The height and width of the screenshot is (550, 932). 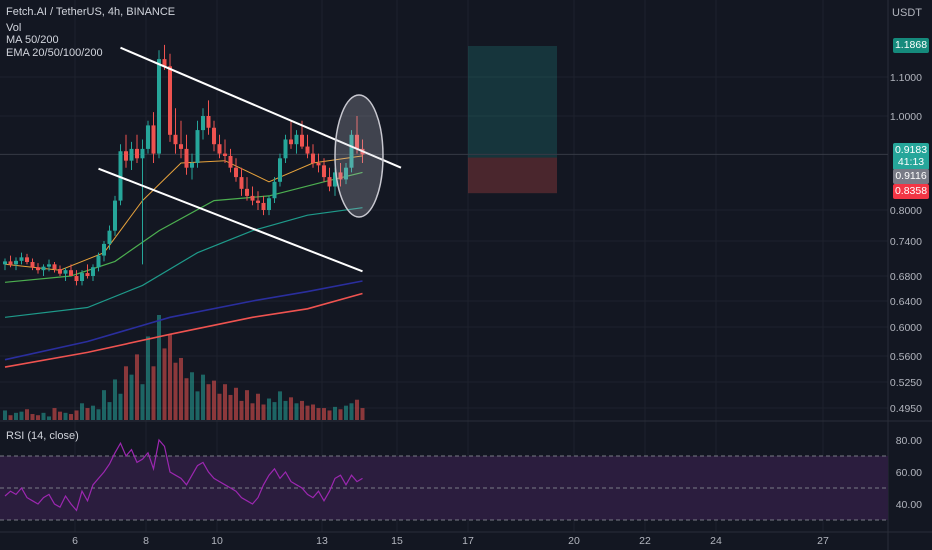 What do you see at coordinates (911, 156) in the screenshot?
I see `current-price-tag: 0.9183 41:13` at bounding box center [911, 156].